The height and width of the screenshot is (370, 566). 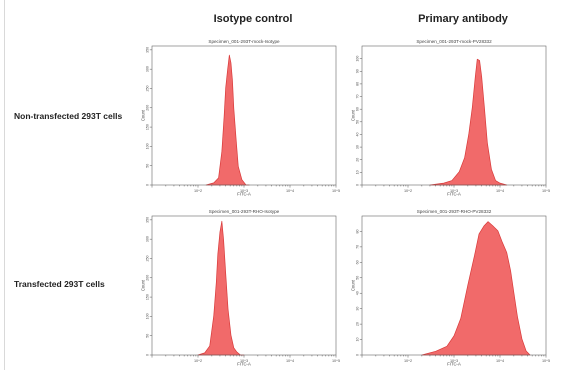 I want to click on y-tick-label: 90, so click(x=358, y=71).